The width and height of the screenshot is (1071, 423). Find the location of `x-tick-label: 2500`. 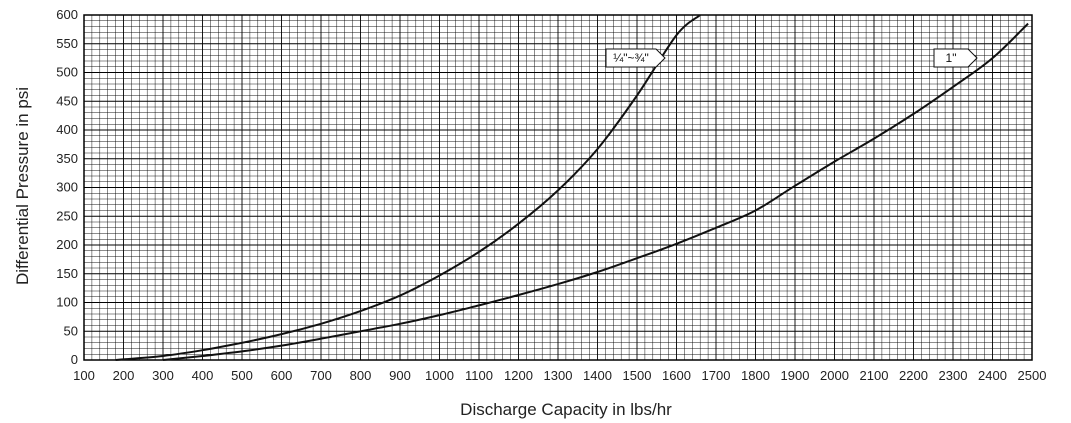

x-tick-label: 2500 is located at coordinates (1032, 375).